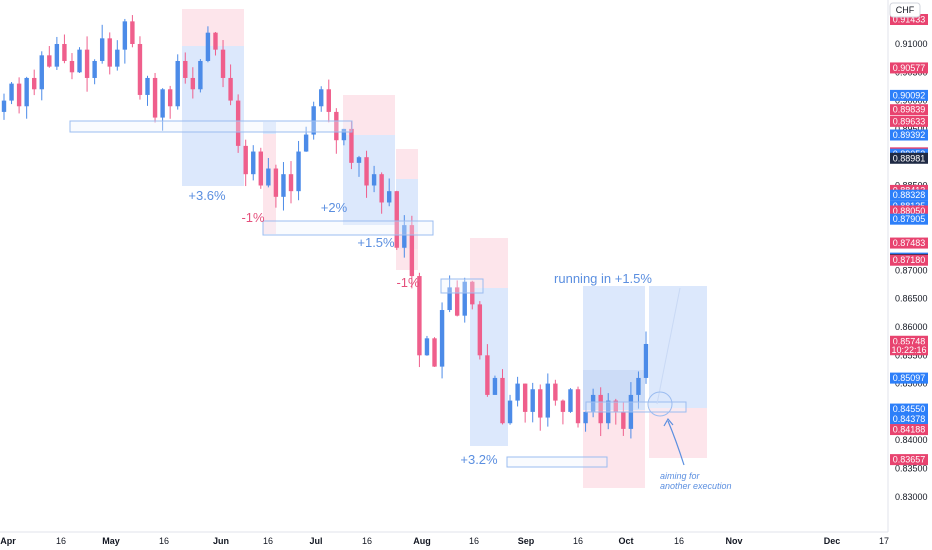 This screenshot has width=932, height=550. Describe the element at coordinates (253, 217) in the screenshot. I see `trade-result-label: -1%` at that location.